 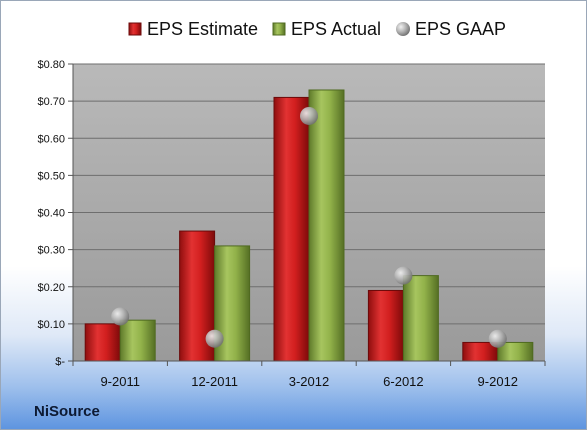 What do you see at coordinates (51, 139) in the screenshot?
I see `y-tick-label: $0.60` at bounding box center [51, 139].